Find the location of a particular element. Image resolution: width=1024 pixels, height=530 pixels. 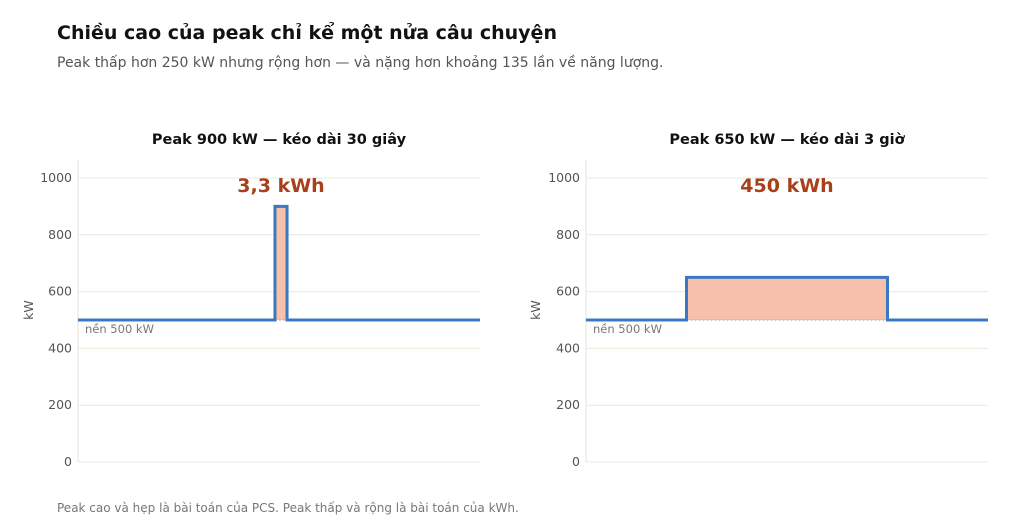

panel2-y-tick-label-0: 0 is located at coordinates (576, 461).